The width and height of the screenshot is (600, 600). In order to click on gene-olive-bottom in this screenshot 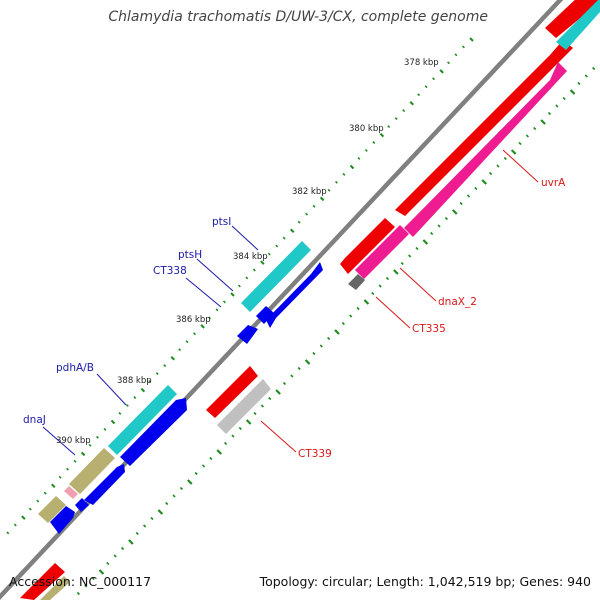, I will do `click(55, 588)`.